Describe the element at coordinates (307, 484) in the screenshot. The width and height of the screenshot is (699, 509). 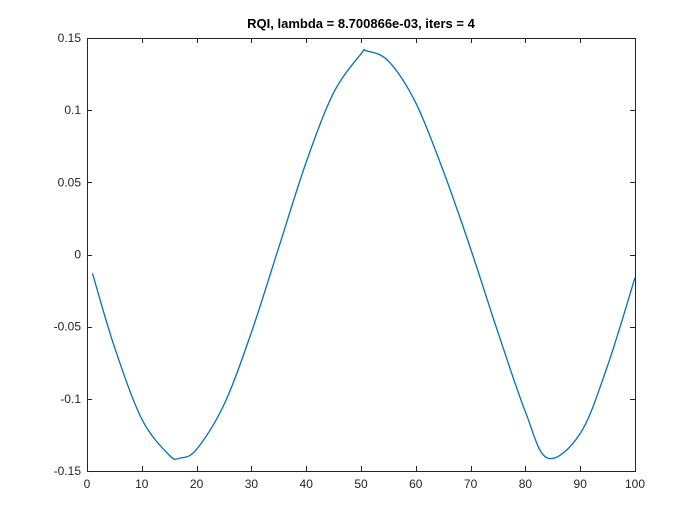
I see `x-tick-label: 40` at that location.